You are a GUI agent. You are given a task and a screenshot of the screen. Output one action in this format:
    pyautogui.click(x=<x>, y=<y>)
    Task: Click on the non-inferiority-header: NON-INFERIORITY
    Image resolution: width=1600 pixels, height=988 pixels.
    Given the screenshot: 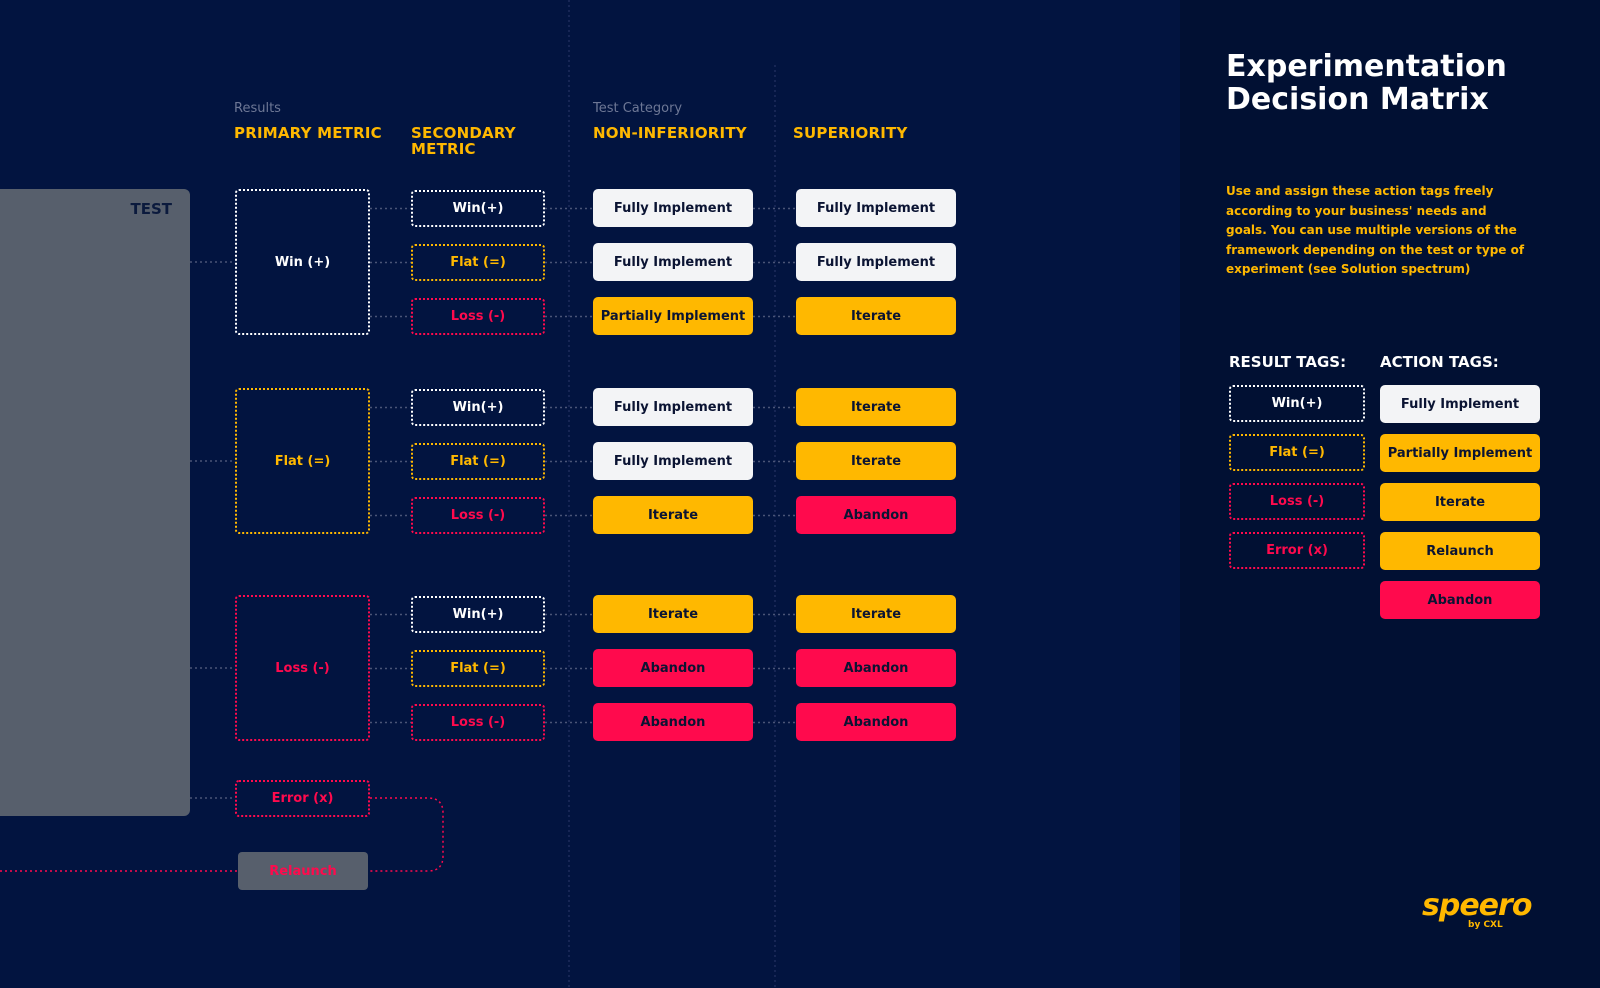 What is the action you would take?
    pyautogui.click(x=670, y=133)
    